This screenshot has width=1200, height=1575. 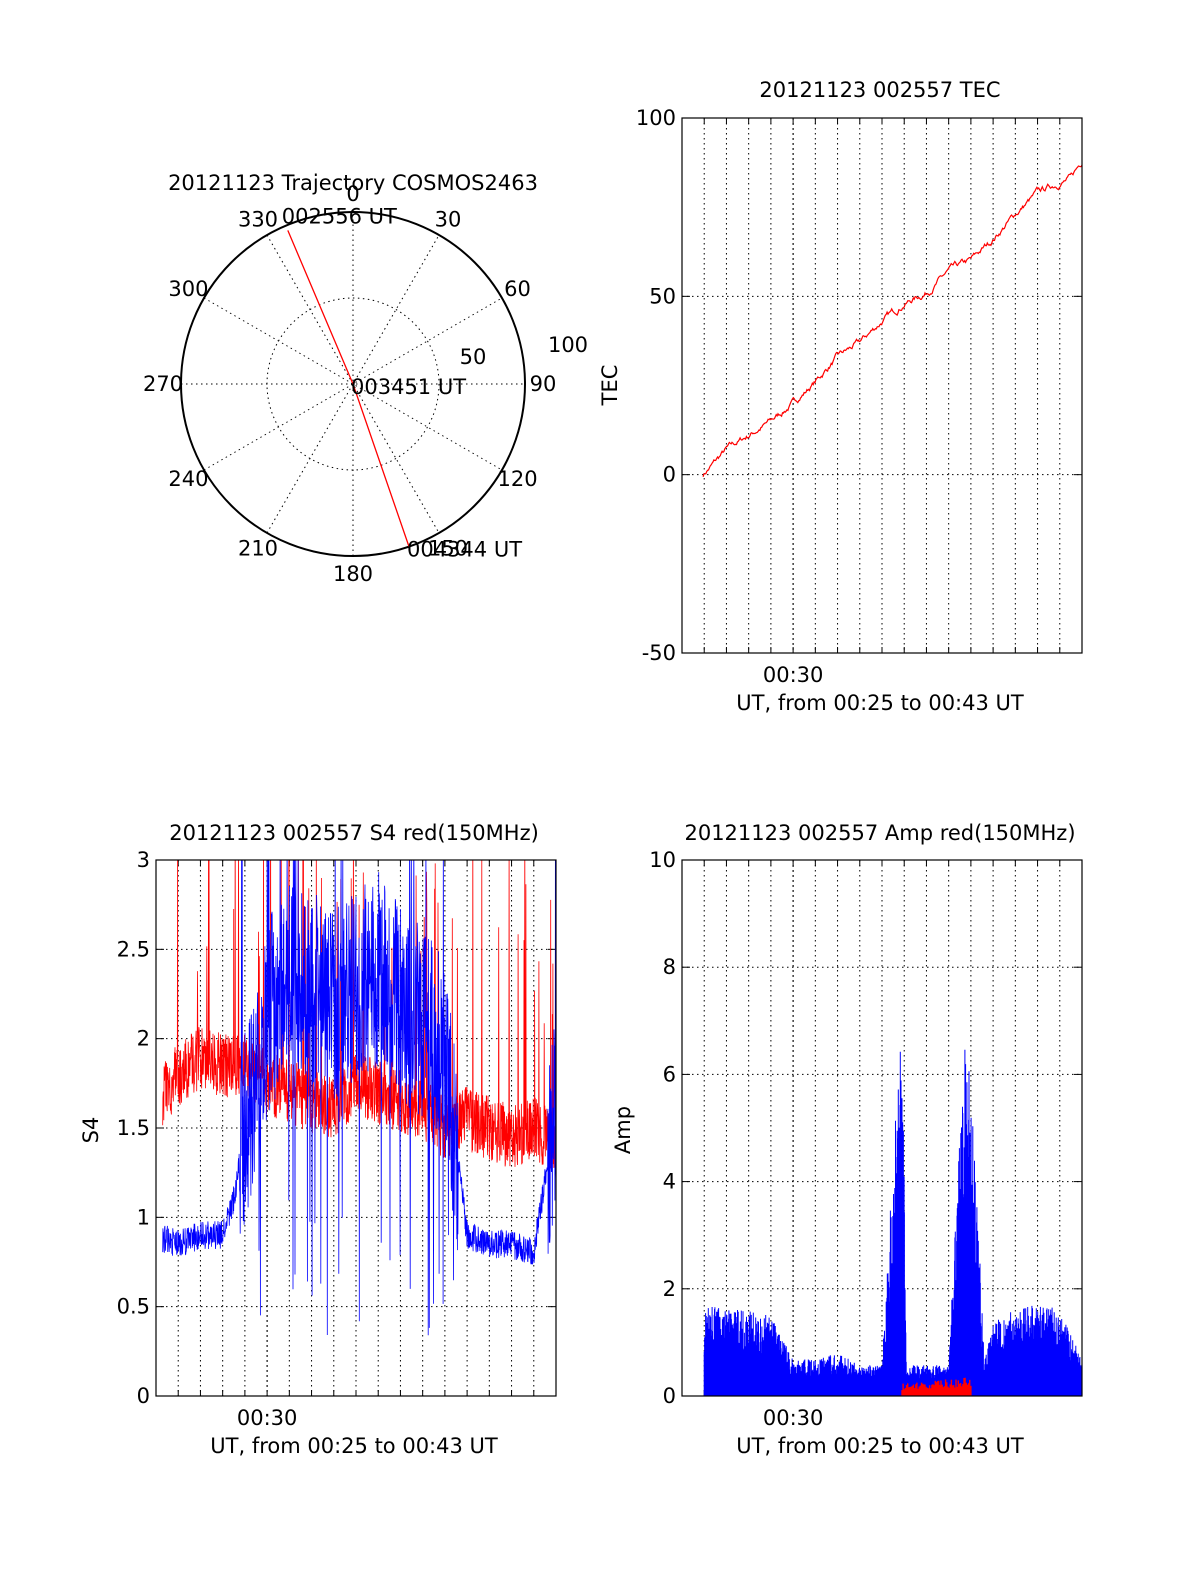 What do you see at coordinates (339, 216) in the screenshot?
I see `trajectory-time-label: 002556 UT` at bounding box center [339, 216].